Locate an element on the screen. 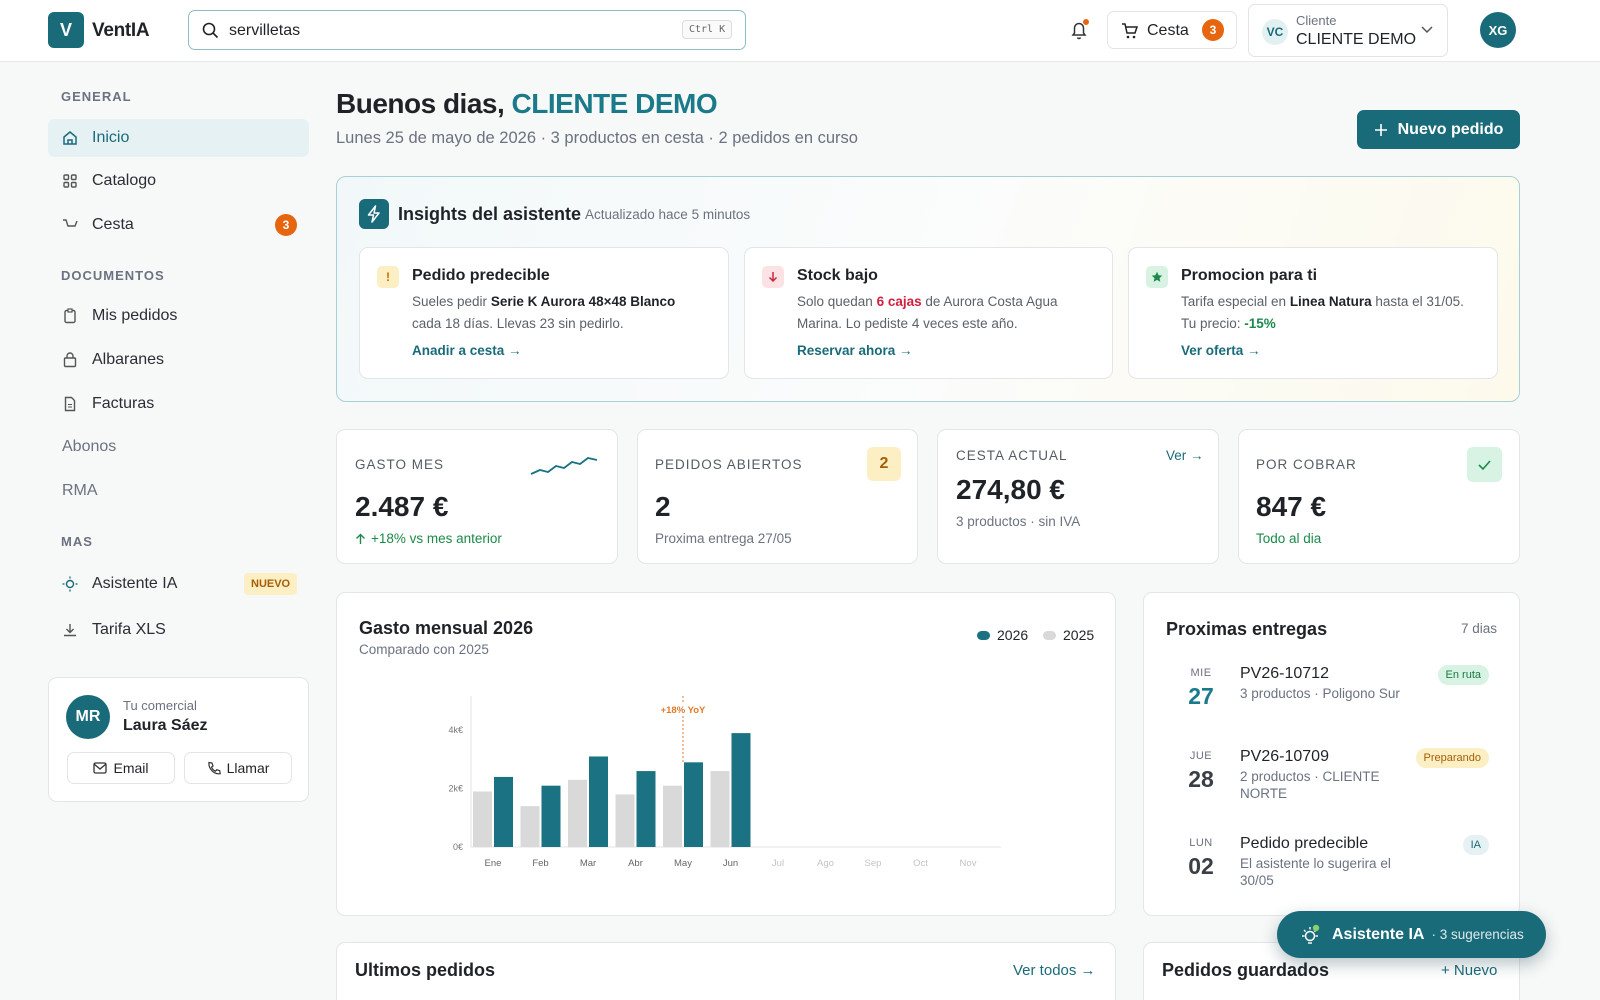 Image resolution: width=1600 pixels, height=1000 pixels. client-badge: VC is located at coordinates (1275, 32).